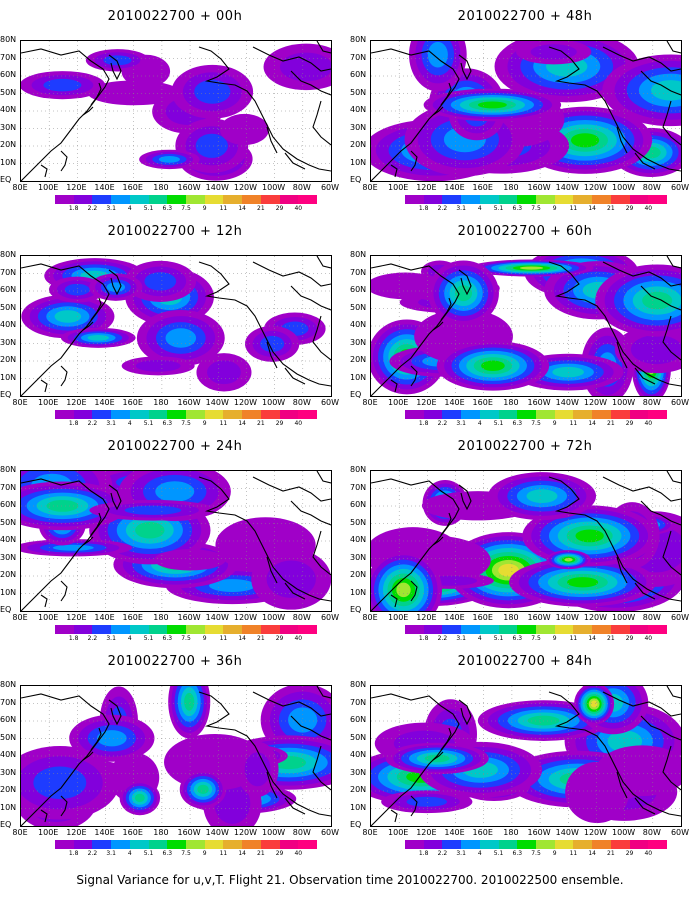 The image size is (700, 900). I want to click on colorbar-tick-label: 1.8, so click(423, 853).